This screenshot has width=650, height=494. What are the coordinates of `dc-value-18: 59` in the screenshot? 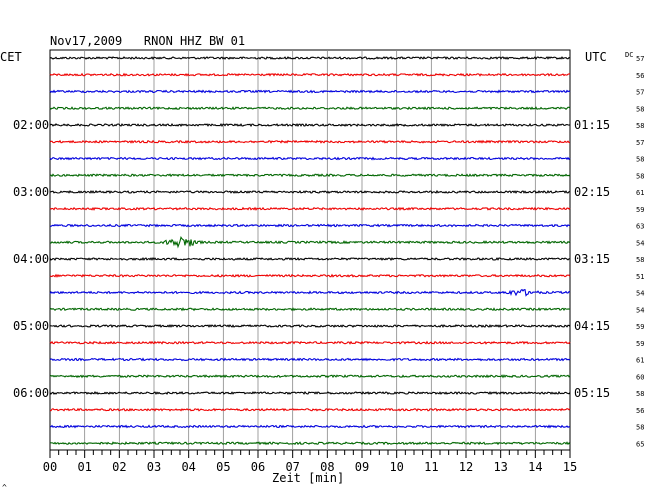 It's located at (640, 344).